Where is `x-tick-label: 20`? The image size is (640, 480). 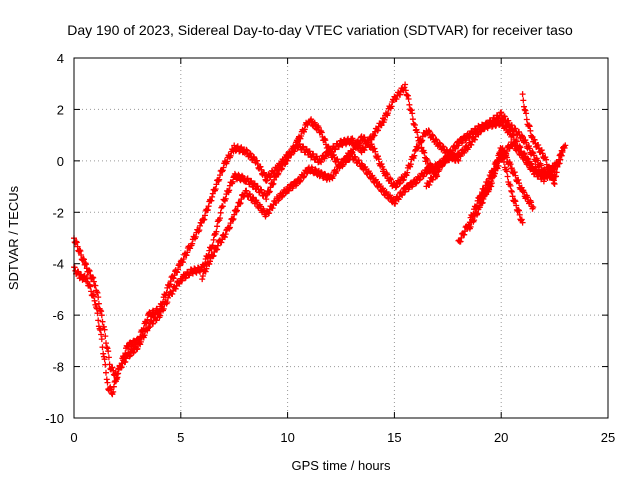
x-tick-label: 20 is located at coordinates (501, 437).